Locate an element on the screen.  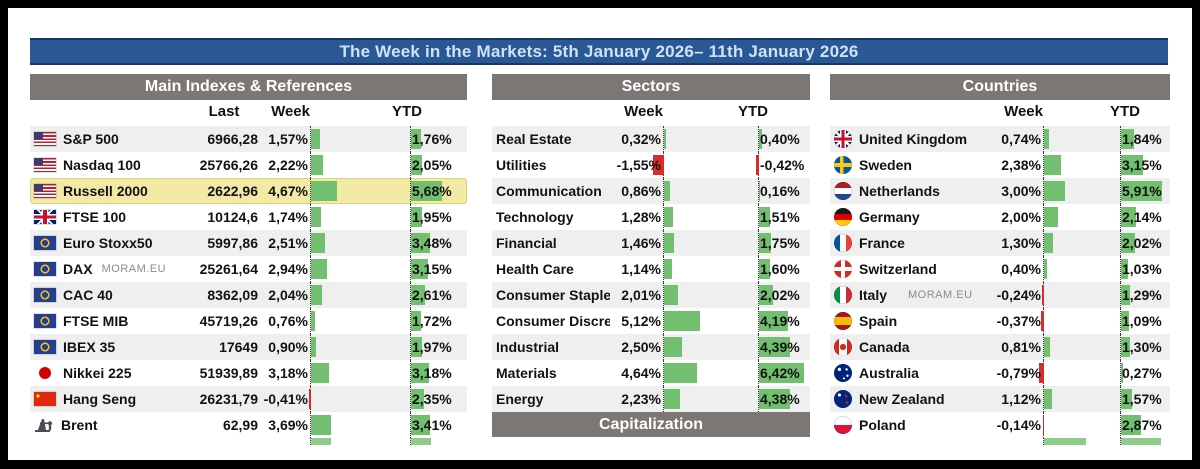
week-value: 2,22% is located at coordinates (288, 165).